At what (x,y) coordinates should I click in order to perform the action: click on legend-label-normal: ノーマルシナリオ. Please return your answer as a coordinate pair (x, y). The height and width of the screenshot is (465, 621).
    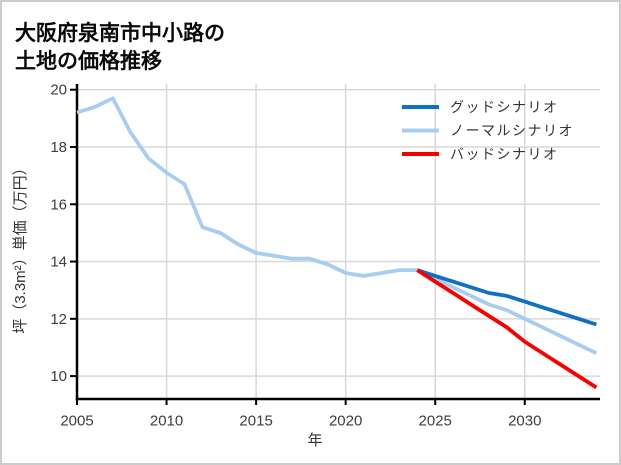
    Looking at the image, I should click on (512, 131).